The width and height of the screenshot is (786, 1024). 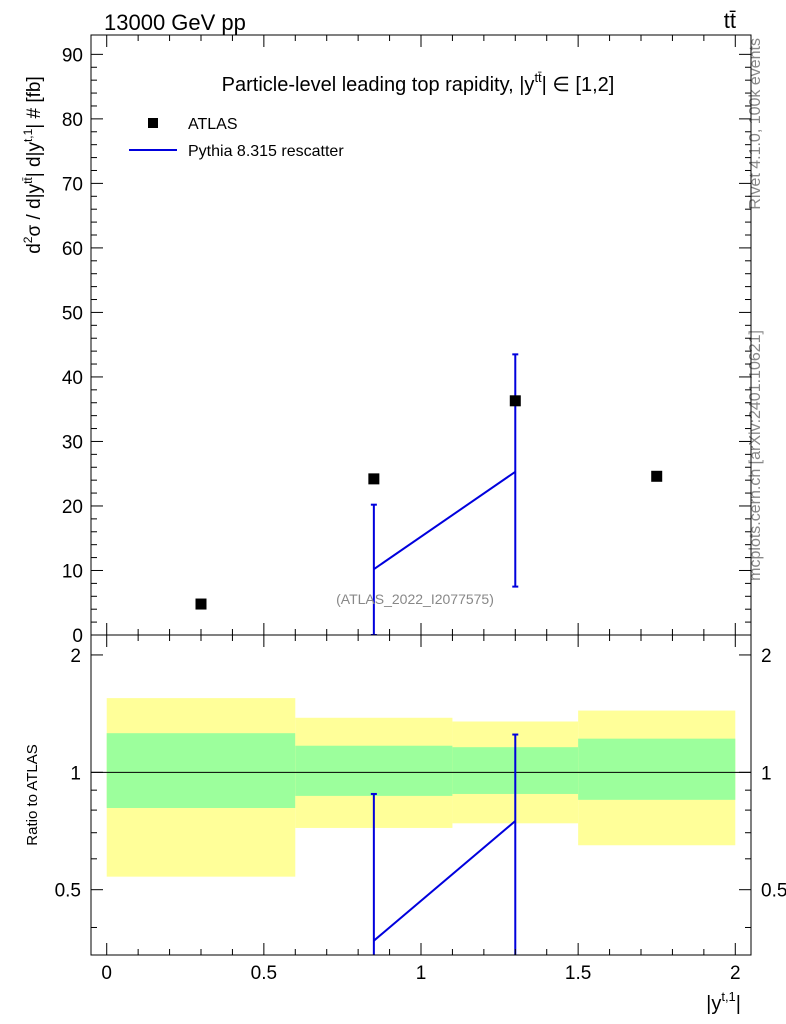 I want to click on ratio-ytick-label-left: 0.5, so click(x=68, y=891).